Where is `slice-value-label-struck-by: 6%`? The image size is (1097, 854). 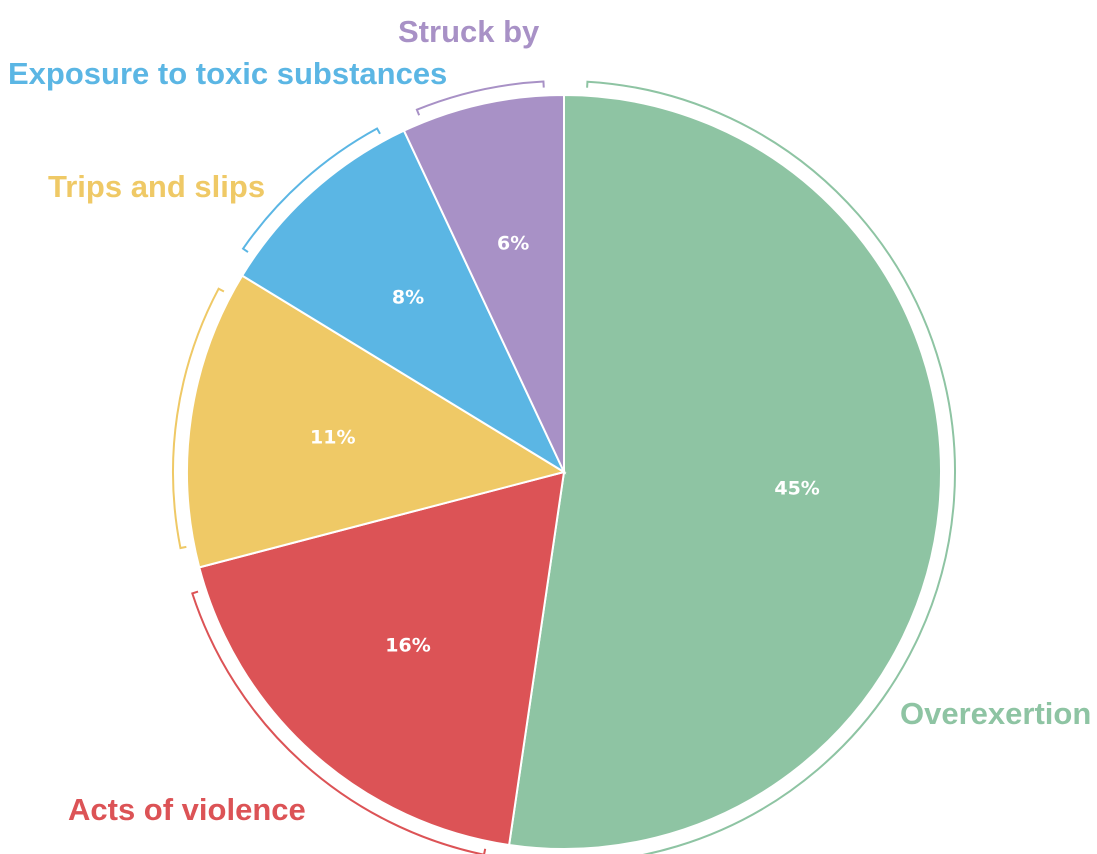
slice-value-label-struck-by: 6% is located at coordinates (513, 243).